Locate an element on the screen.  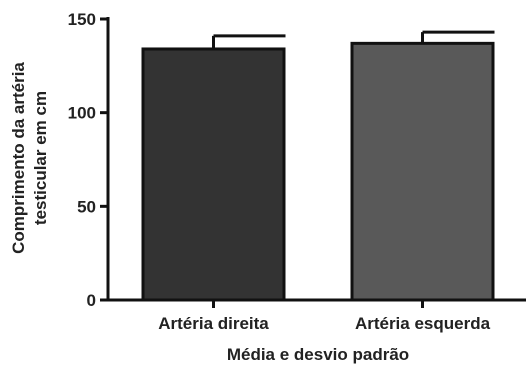
category-label: Artéria direita is located at coordinates (213, 323).